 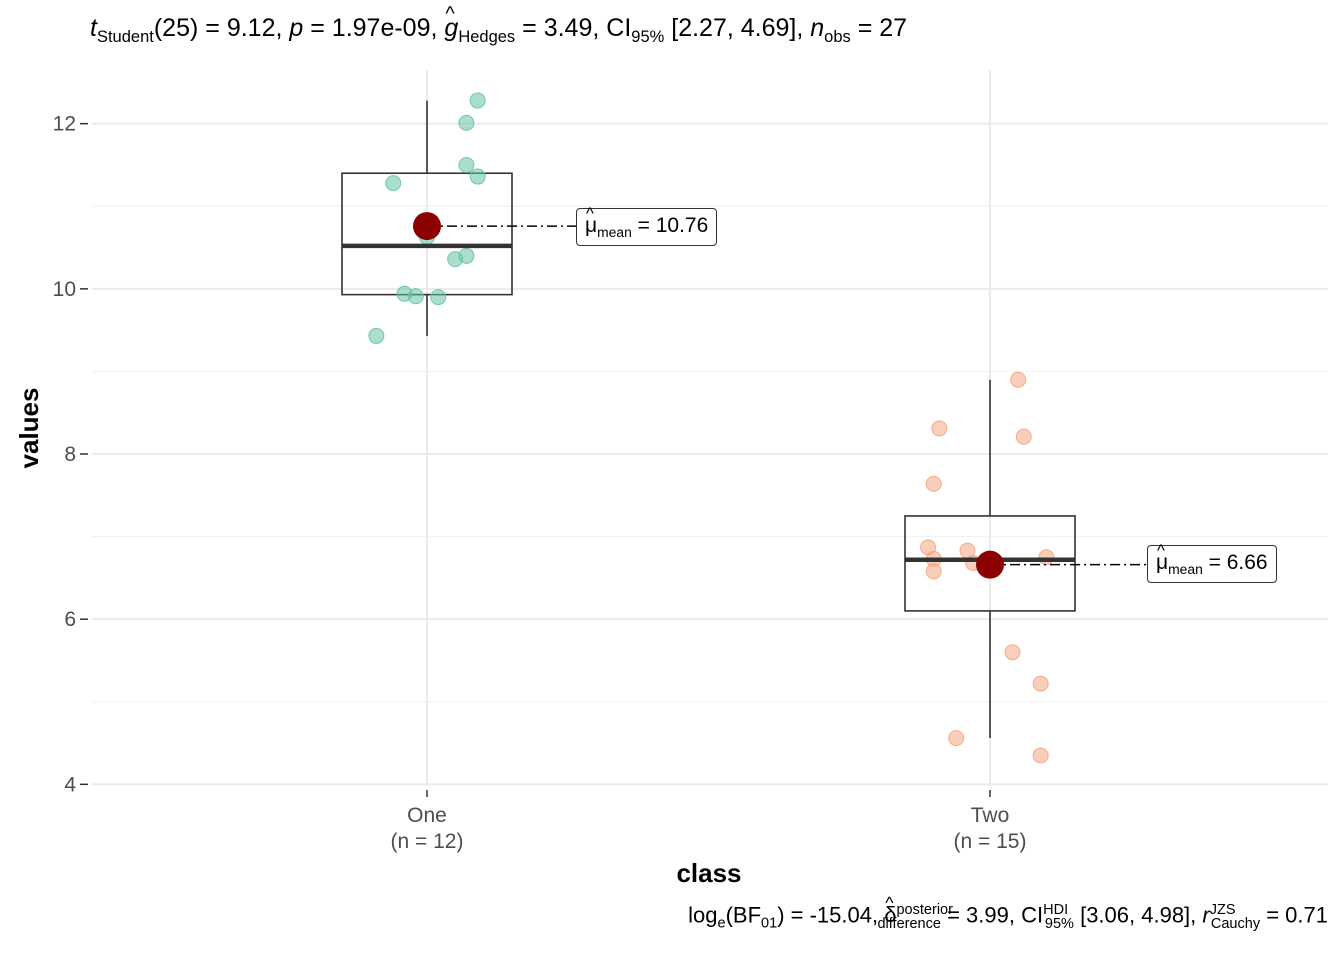 I want to click on g-sub: Hedges, so click(x=487, y=37).